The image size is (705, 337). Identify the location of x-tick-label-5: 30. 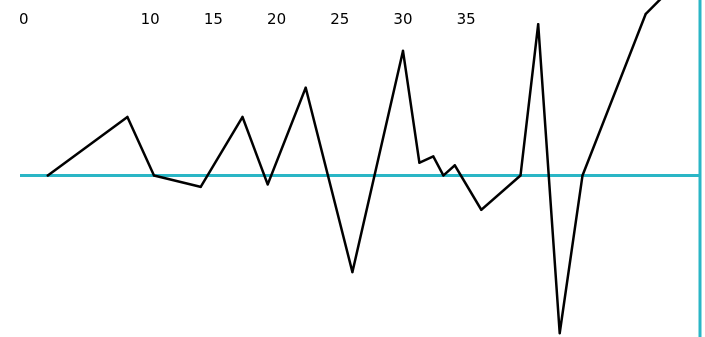
(402, 19).